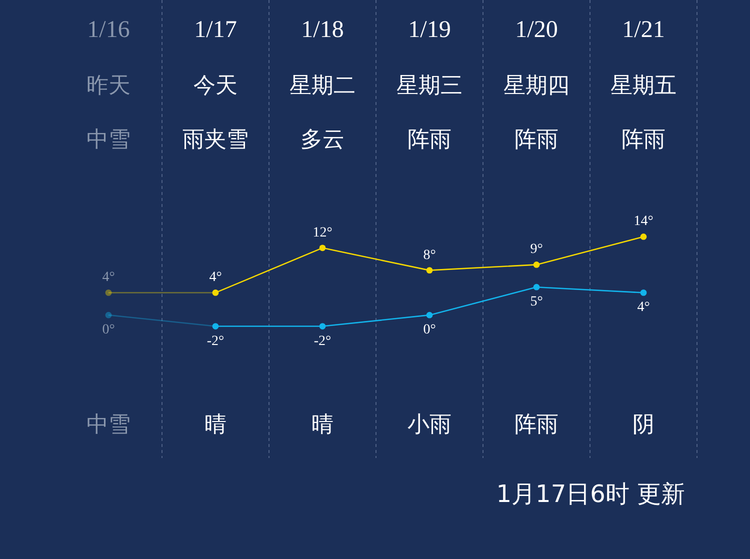 The image size is (750, 559). Describe the element at coordinates (643, 86) in the screenshot. I see `text: 星期五` at that location.